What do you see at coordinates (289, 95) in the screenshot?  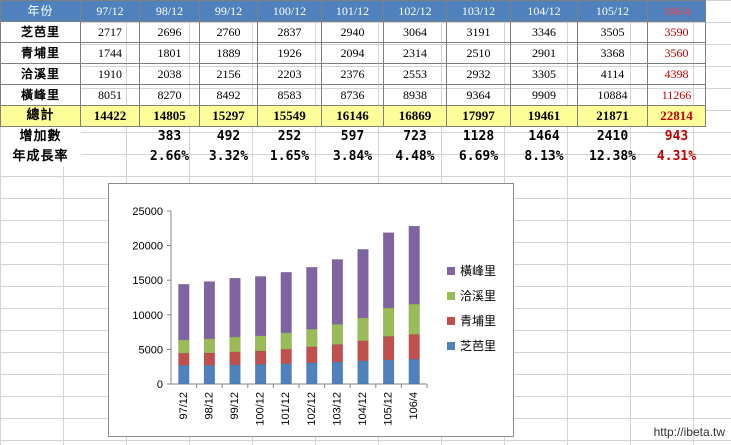 I see `cell: 8583` at bounding box center [289, 95].